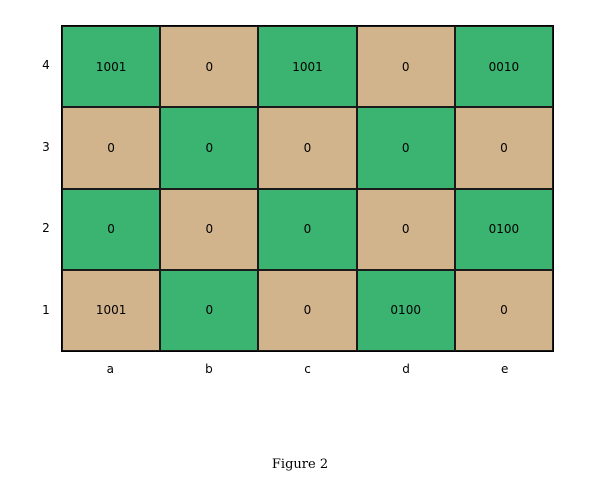 This screenshot has height=493, width=600. Describe the element at coordinates (405, 67) in the screenshot. I see `board-cell-d4: 0` at that location.